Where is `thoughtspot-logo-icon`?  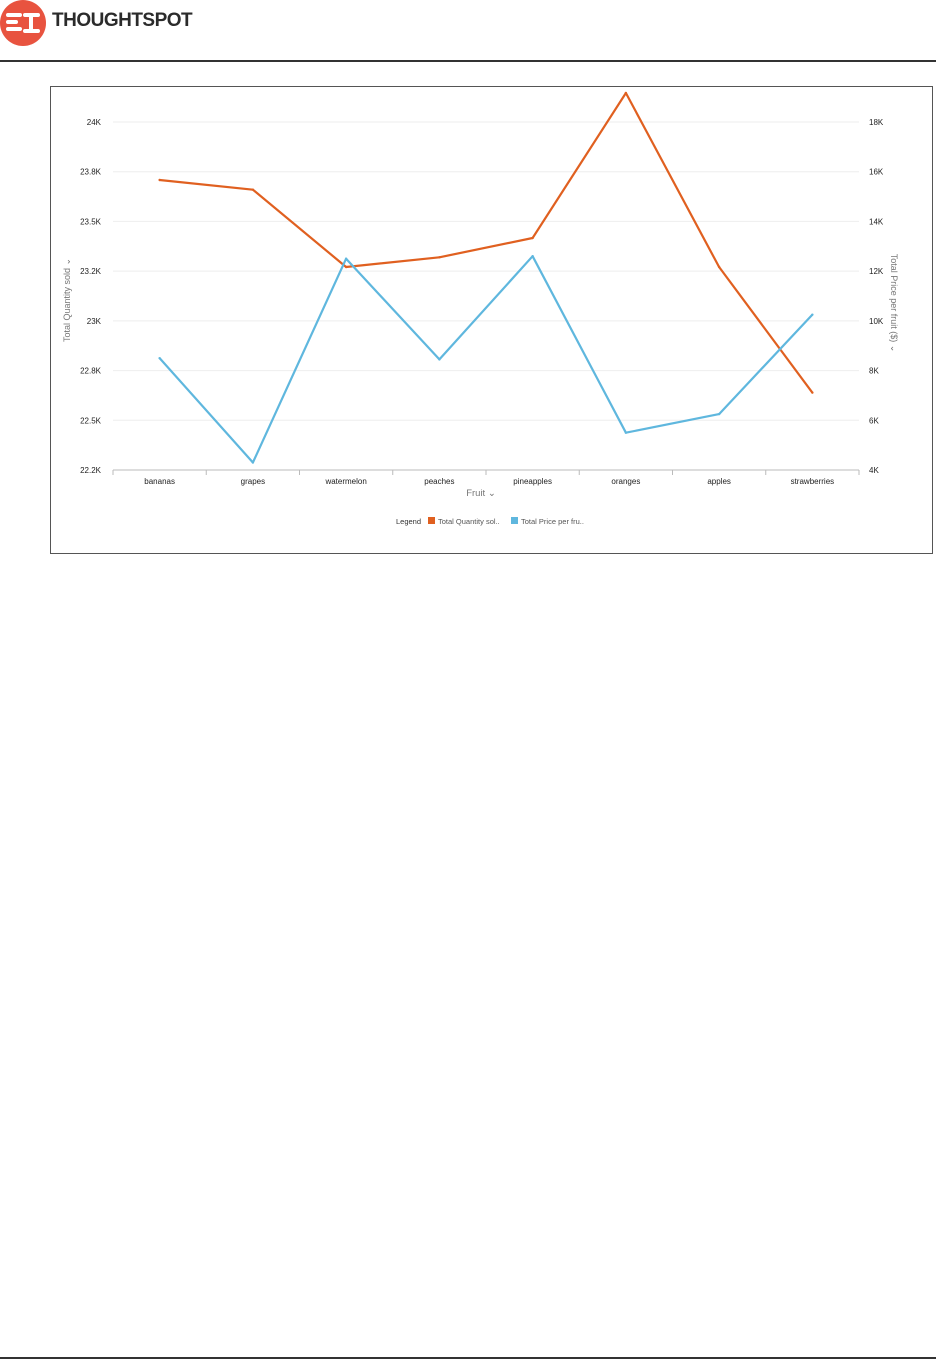
thoughtspot-logo-icon is located at coordinates (23, 23).